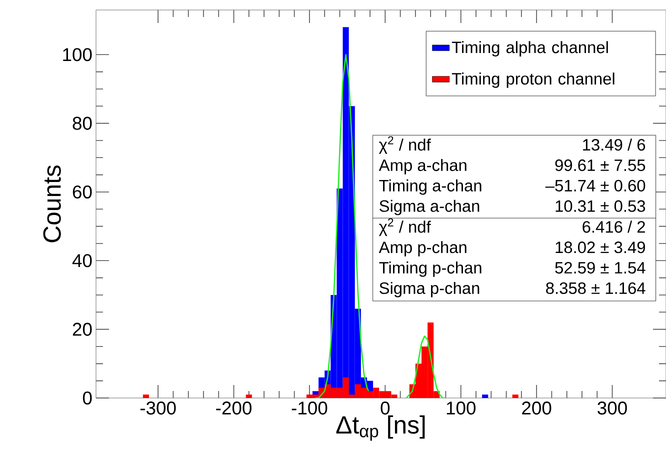 Image resolution: width=666 pixels, height=454 pixels. What do you see at coordinates (52, 203) in the screenshot?
I see `y-axis-title: Counts` at bounding box center [52, 203].